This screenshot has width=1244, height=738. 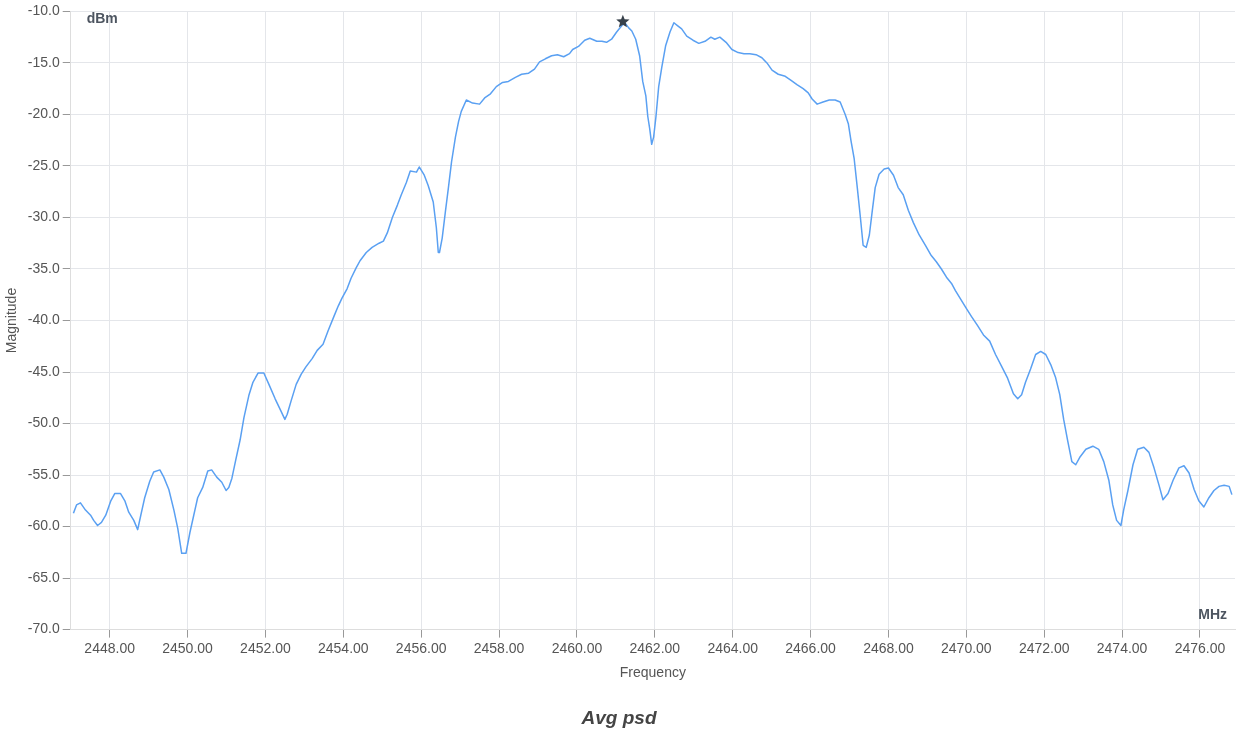 I want to click on x-tick-label: 2470.00, so click(x=966, y=647).